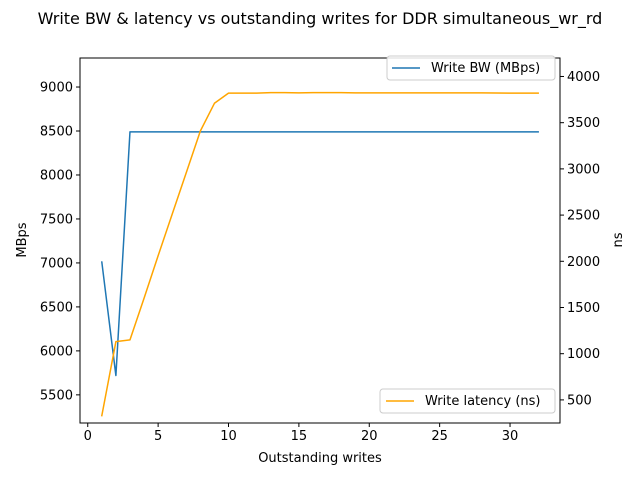 This screenshot has width=640, height=480. What do you see at coordinates (618, 239) in the screenshot?
I see `y-axis-right-label: ns` at bounding box center [618, 239].